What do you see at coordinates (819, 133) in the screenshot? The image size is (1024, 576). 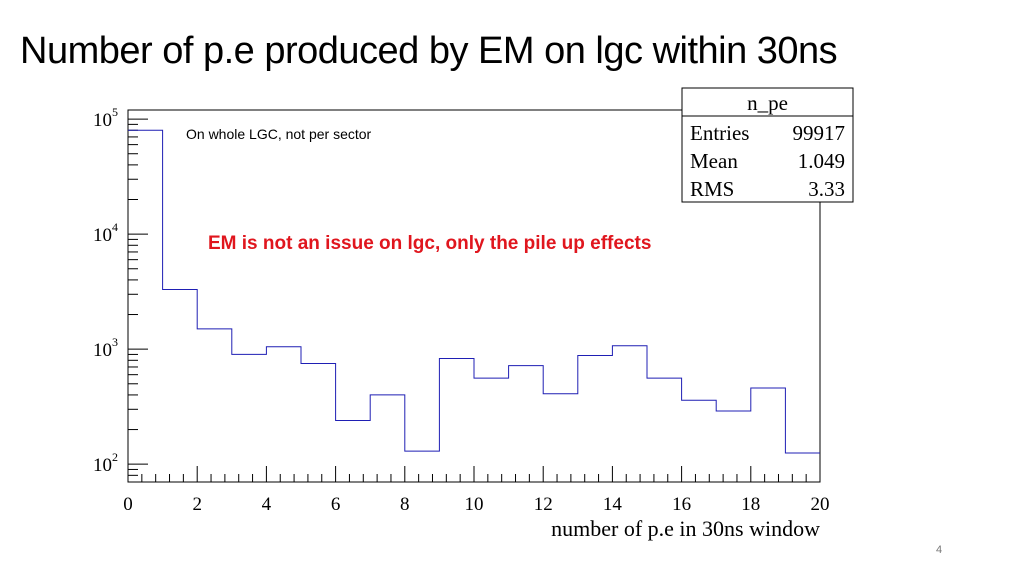 I see `stats-row-value: 99917` at bounding box center [819, 133].